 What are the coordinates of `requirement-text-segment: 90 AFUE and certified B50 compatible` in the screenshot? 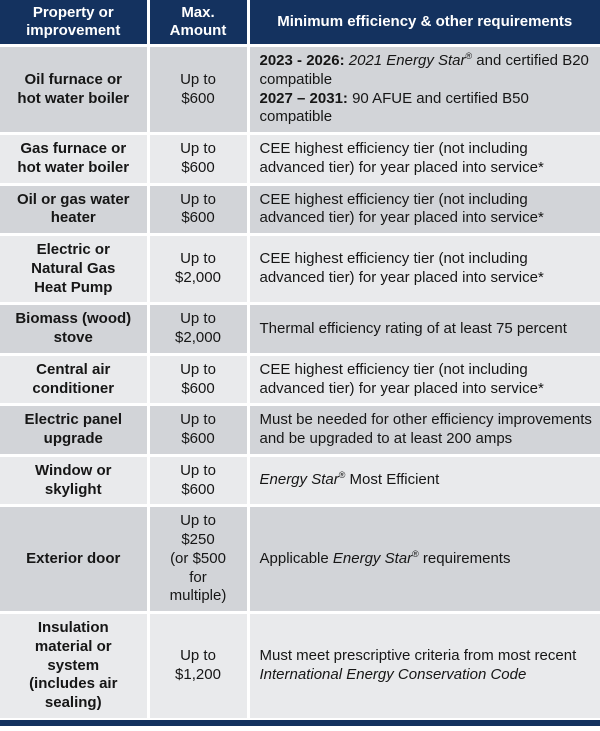 It's located at (394, 107).